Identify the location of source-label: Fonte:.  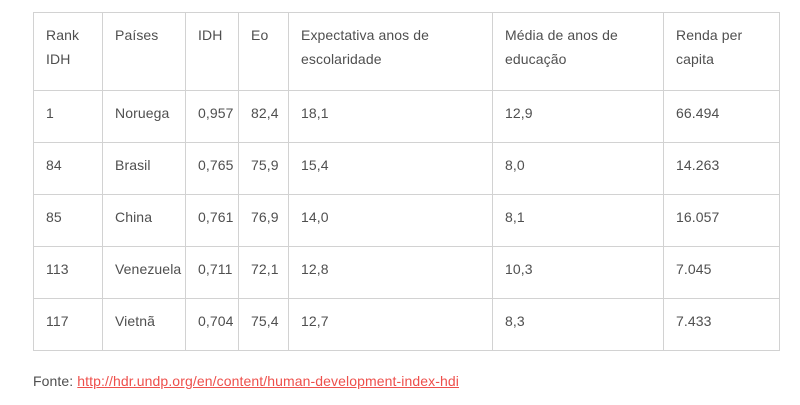
(53, 381).